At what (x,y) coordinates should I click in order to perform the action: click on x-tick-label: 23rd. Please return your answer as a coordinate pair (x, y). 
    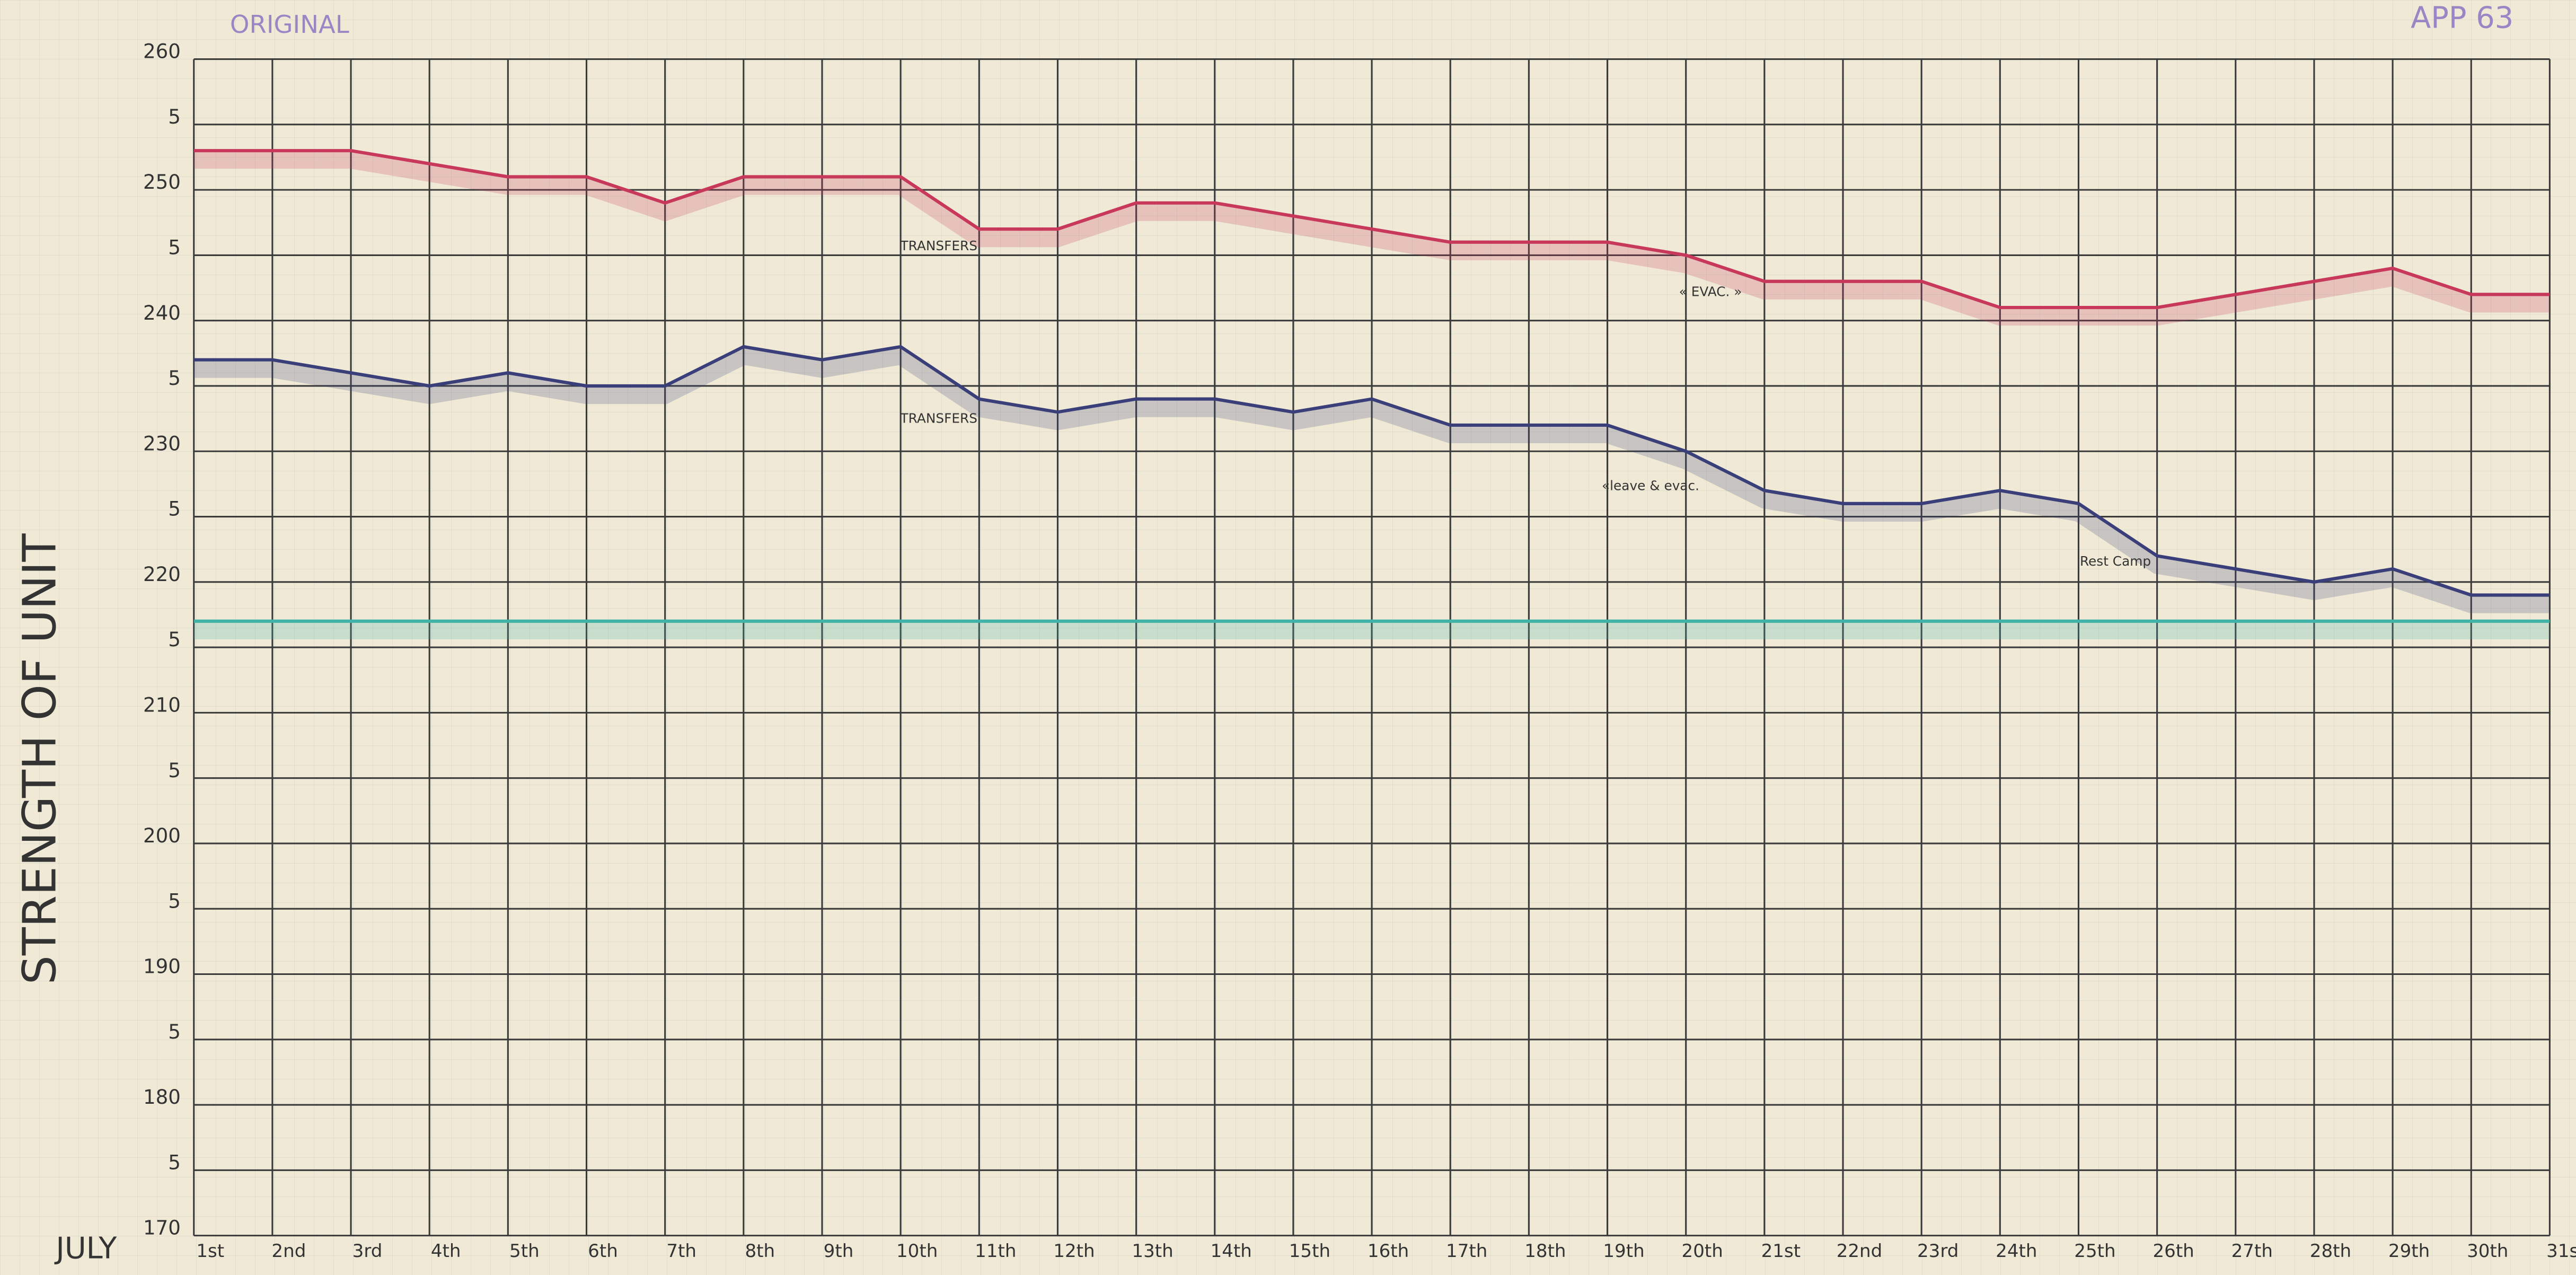
    Looking at the image, I should click on (1938, 1251).